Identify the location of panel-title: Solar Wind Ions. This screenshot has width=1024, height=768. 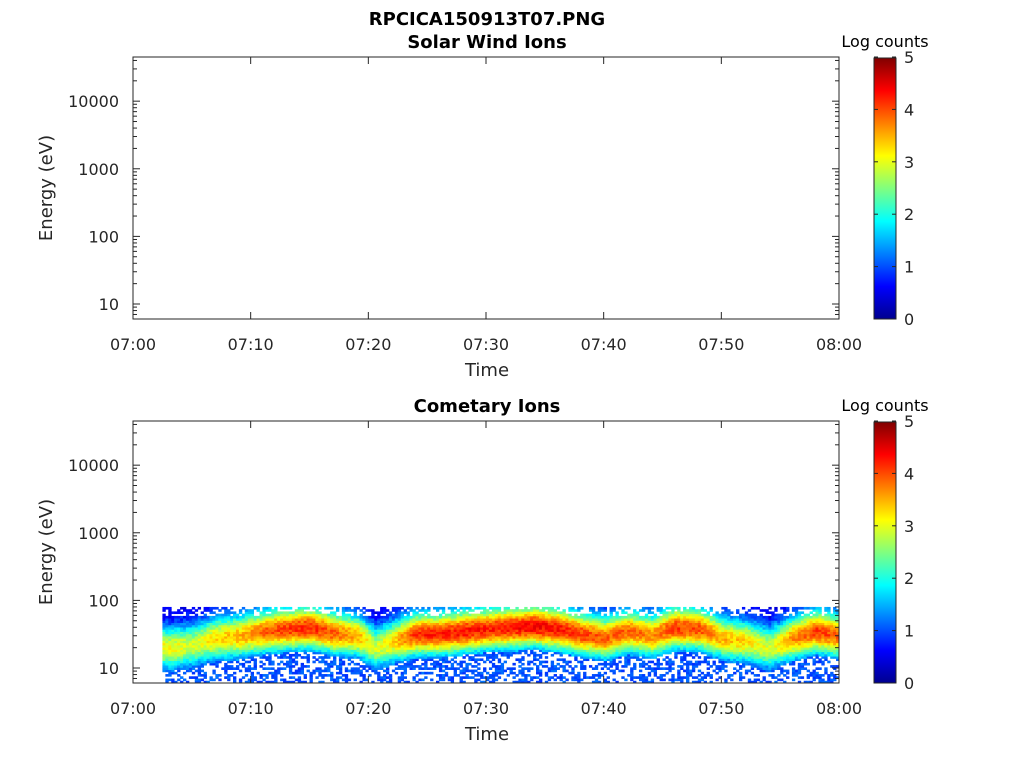
(486, 42).